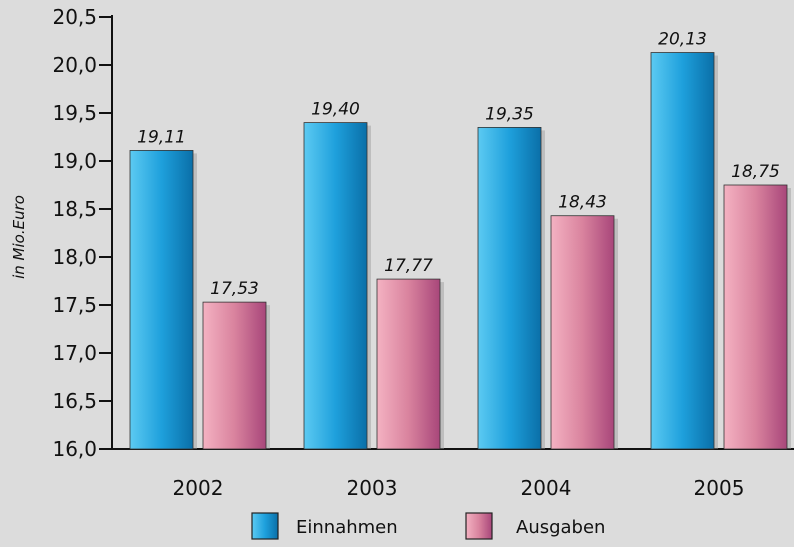 This screenshot has height=547, width=794. What do you see at coordinates (19, 237) in the screenshot?
I see `y-axis-label: in Mio.Euro` at bounding box center [19, 237].